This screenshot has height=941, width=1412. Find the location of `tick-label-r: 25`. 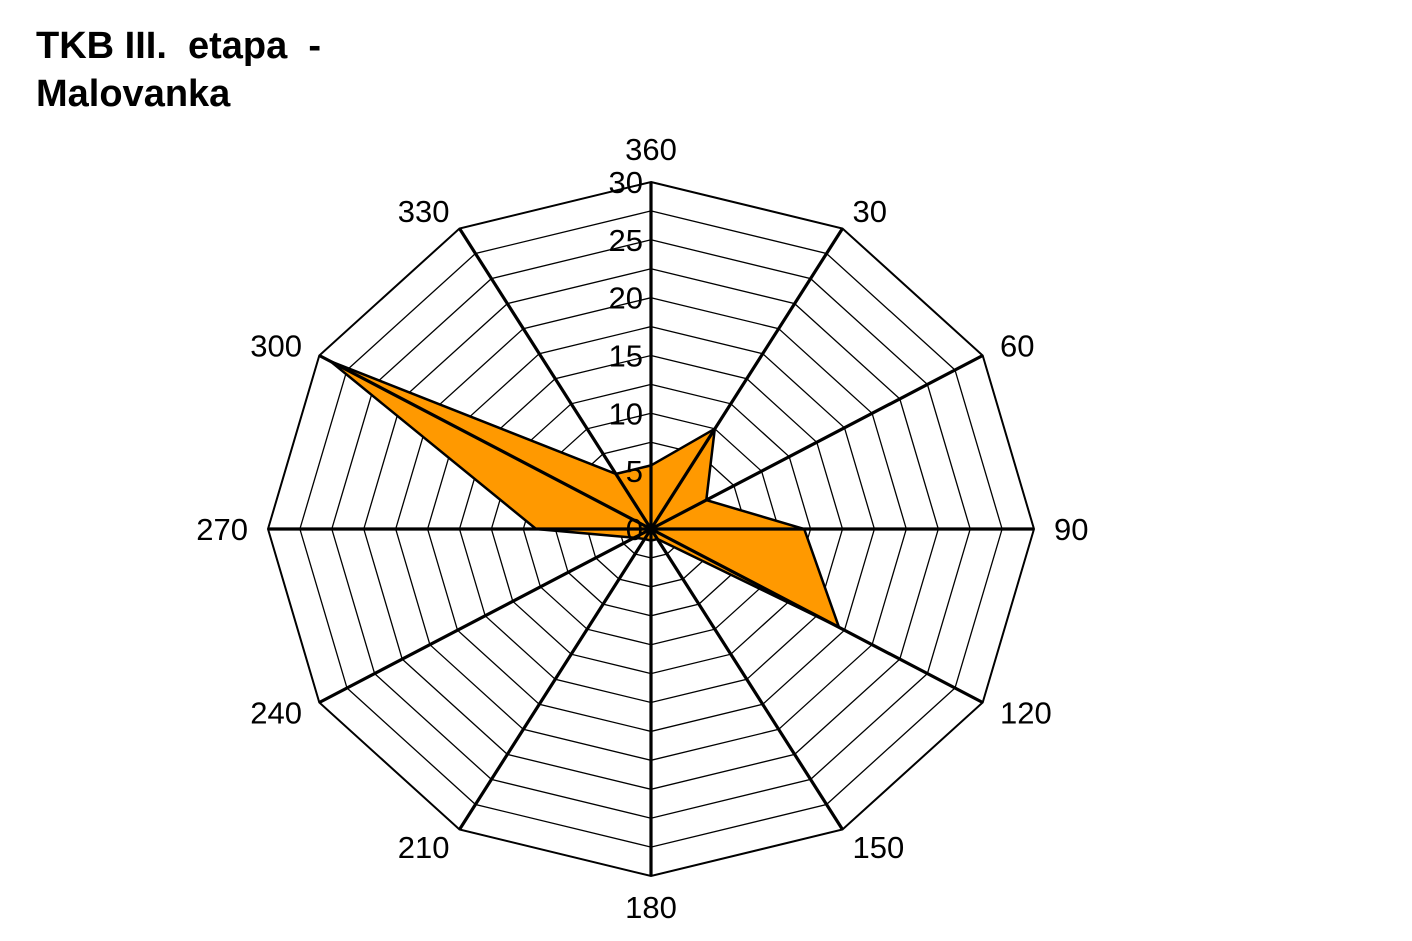

tick-label-r: 25 is located at coordinates (626, 240).